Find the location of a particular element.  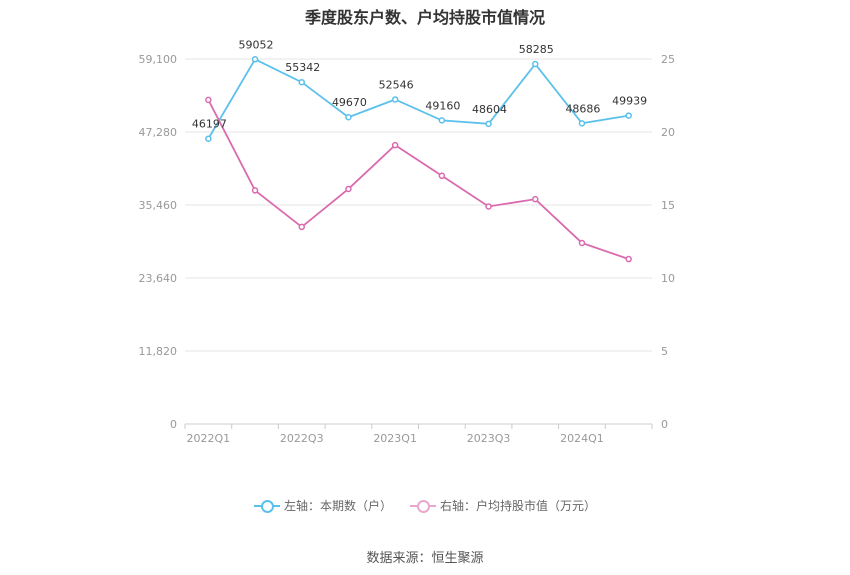

data-label: 49160 is located at coordinates (442, 105).